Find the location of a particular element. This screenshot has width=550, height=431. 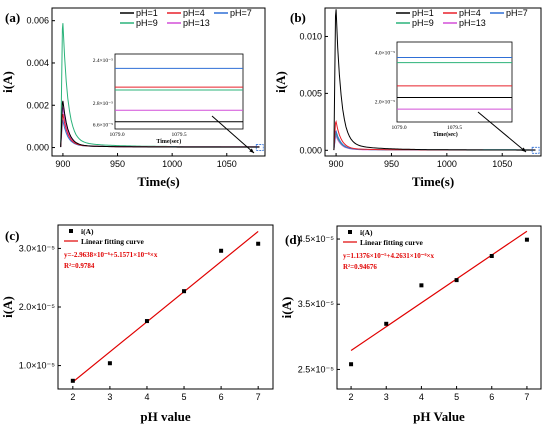

inset-y-tick: 6.6×10⁻⁵ is located at coordinates (103, 126).